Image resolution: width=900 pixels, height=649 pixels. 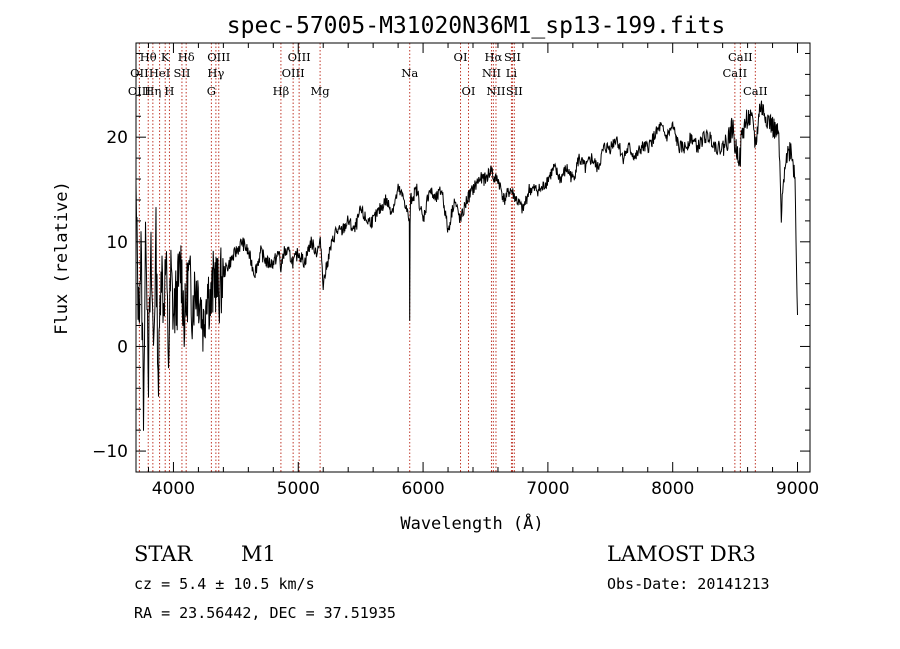 I want to click on spectral-line-label: Hα, so click(x=493, y=57).